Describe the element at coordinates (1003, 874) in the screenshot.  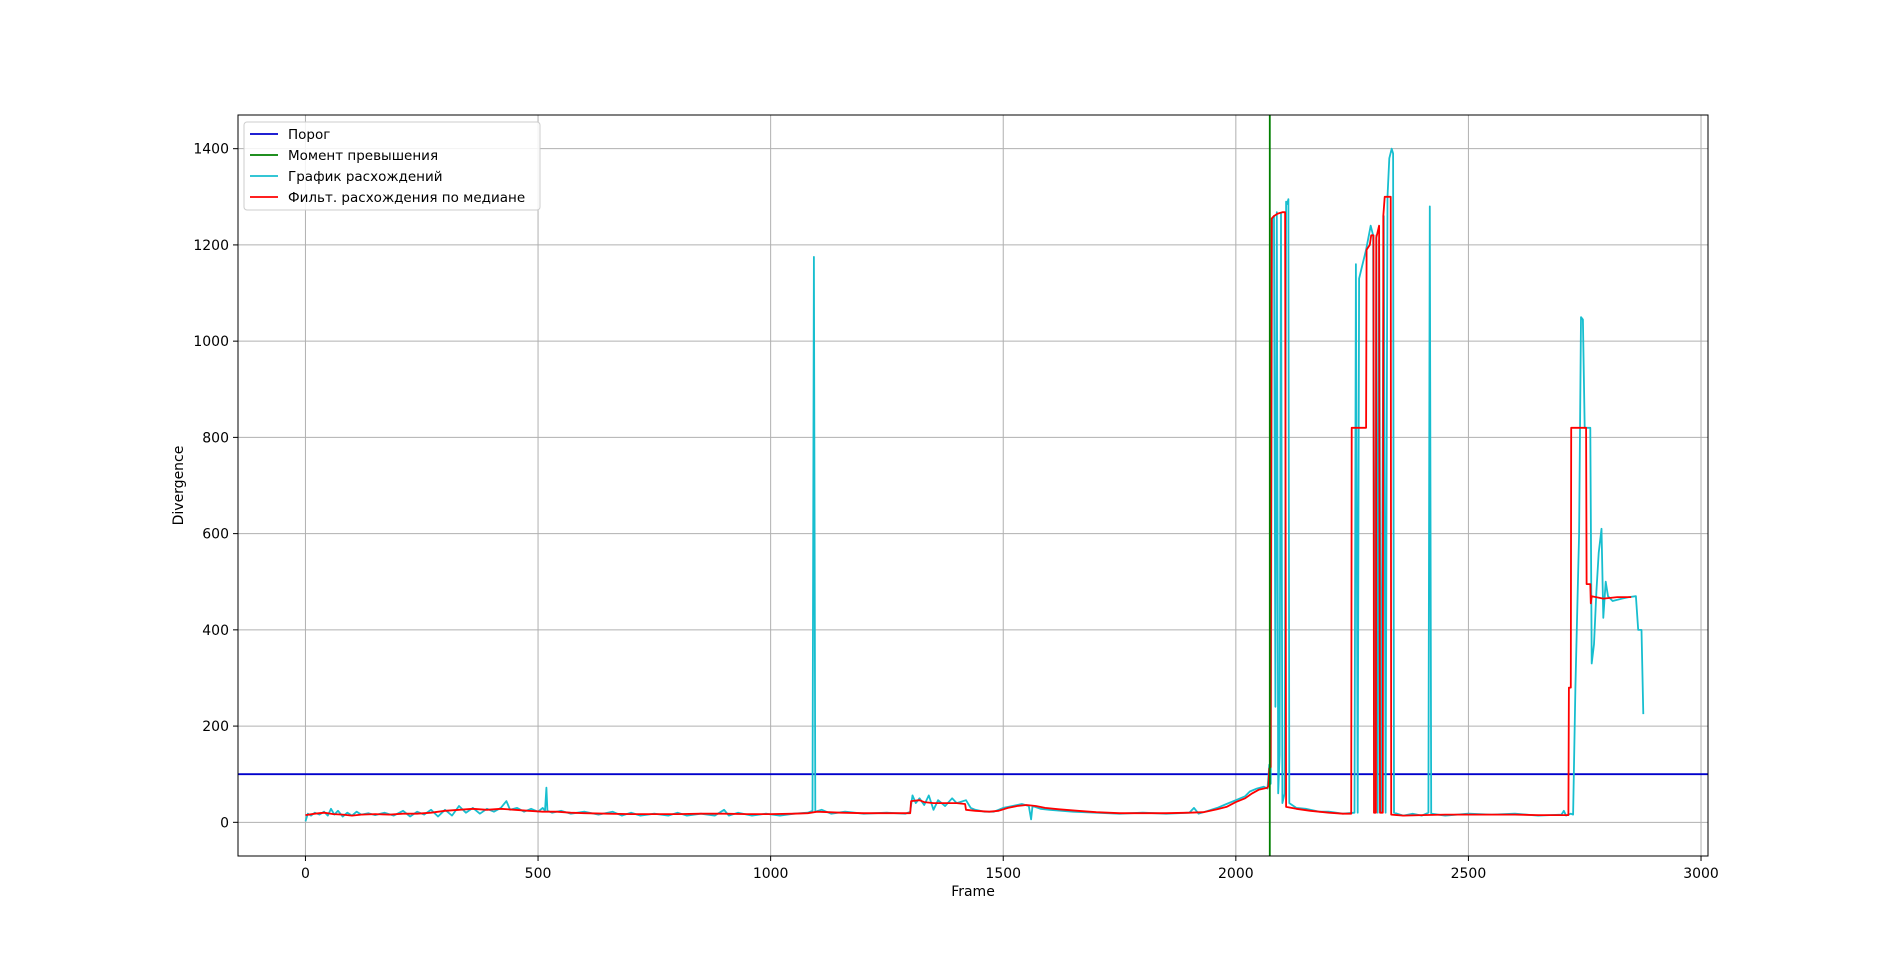
I see `x-tick-label: 1500` at that location.